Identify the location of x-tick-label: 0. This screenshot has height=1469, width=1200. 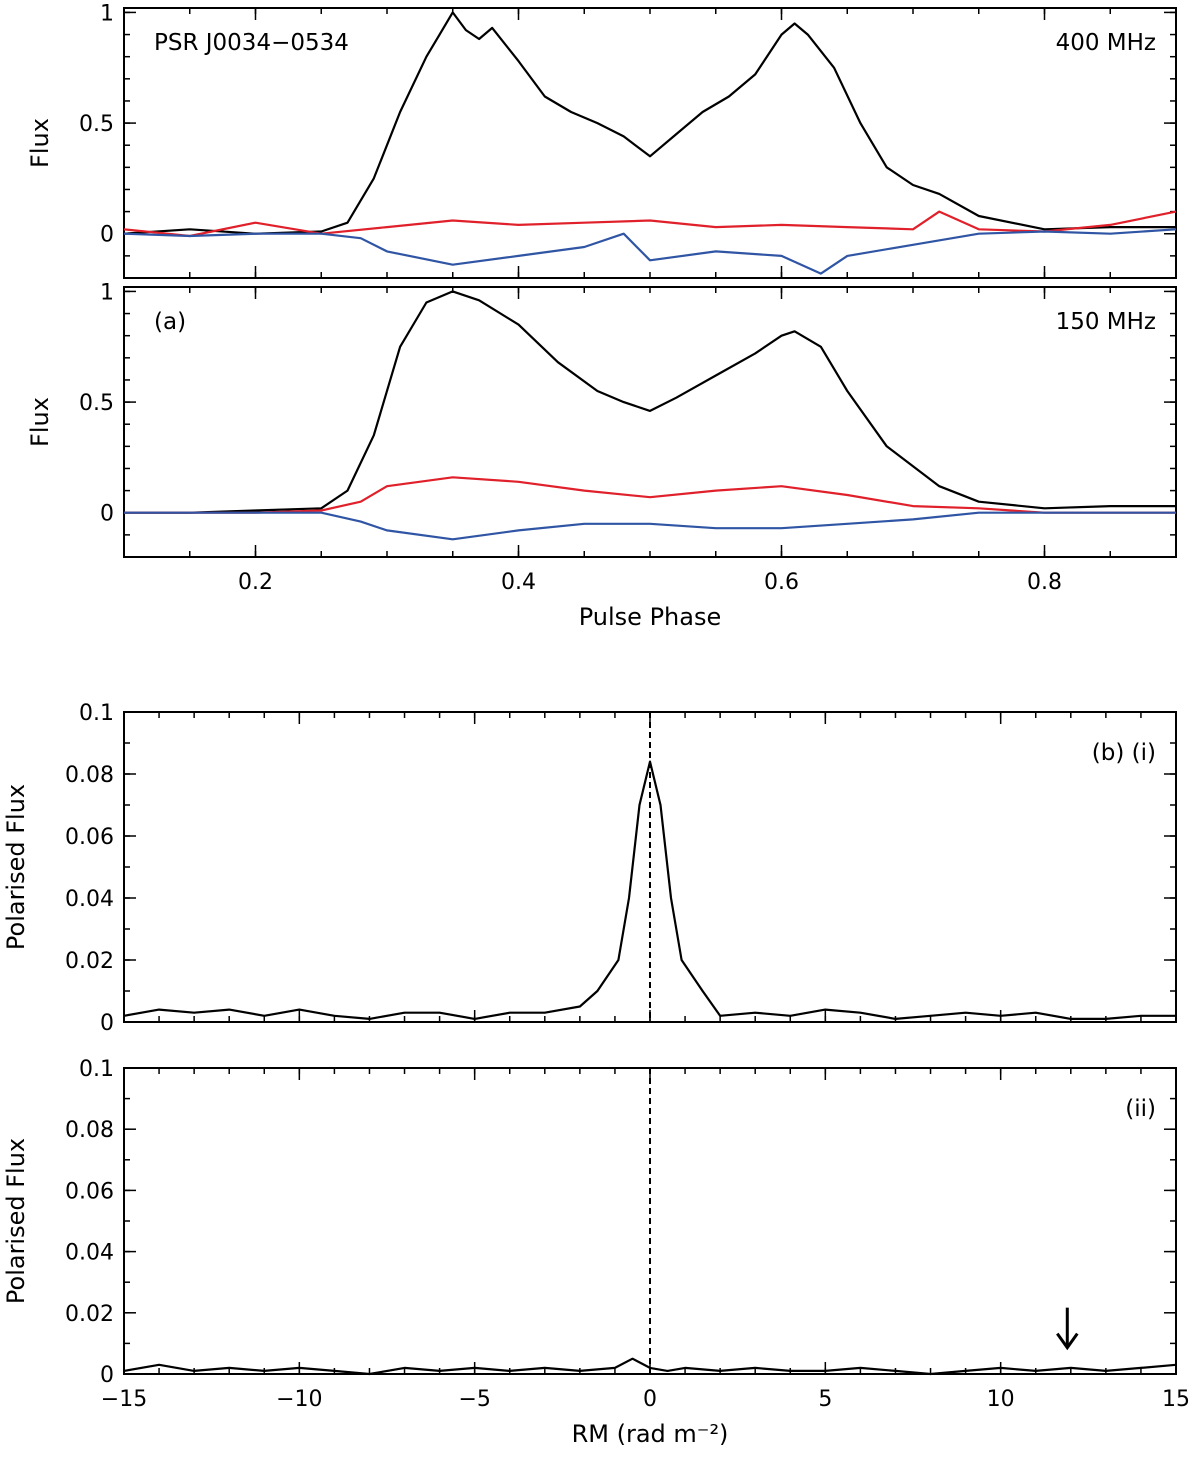
(650, 1399).